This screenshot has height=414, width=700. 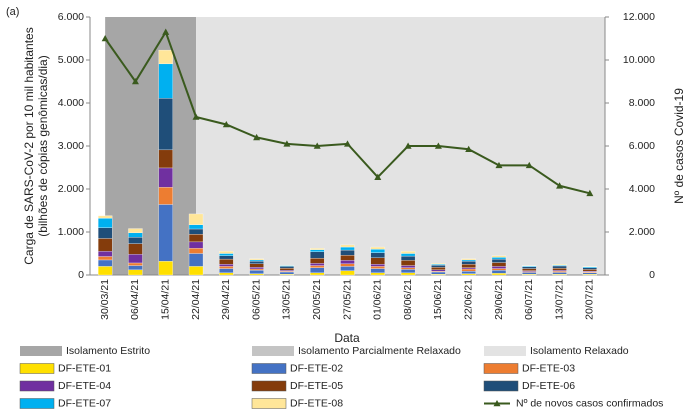 I want to click on legend-label: DF-ETE-03, so click(x=548, y=368).